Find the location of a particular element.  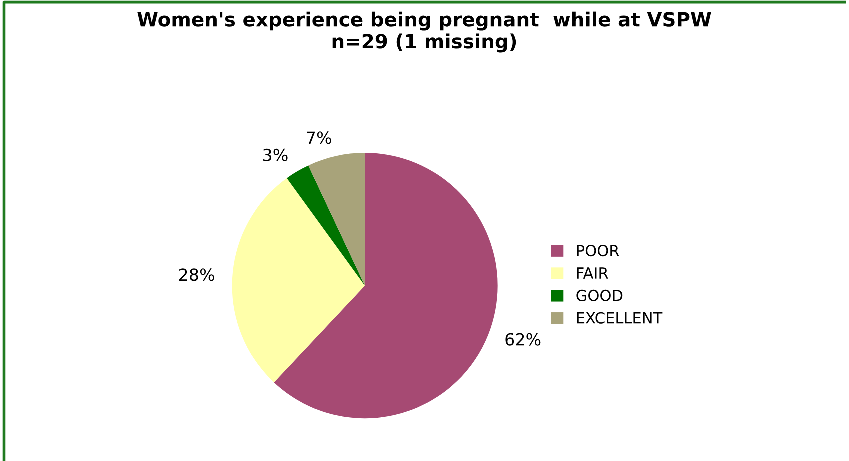

legend-label: FAIR is located at coordinates (592, 273).